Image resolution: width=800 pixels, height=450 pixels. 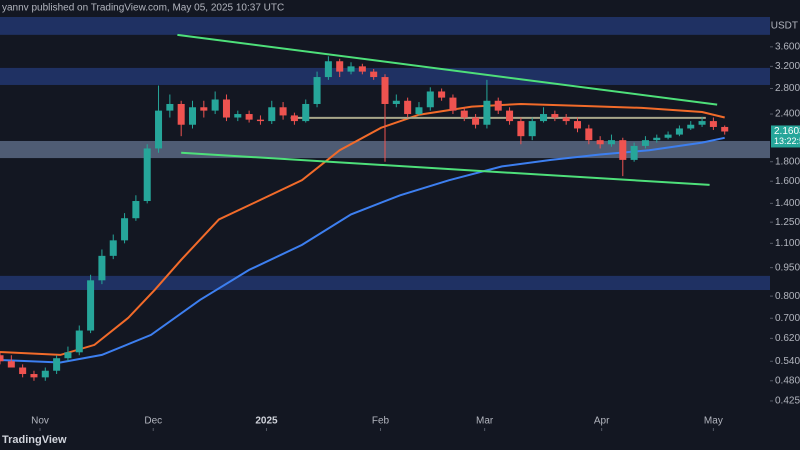 I want to click on y-tick-label: 1.2500, so click(x=787, y=222).